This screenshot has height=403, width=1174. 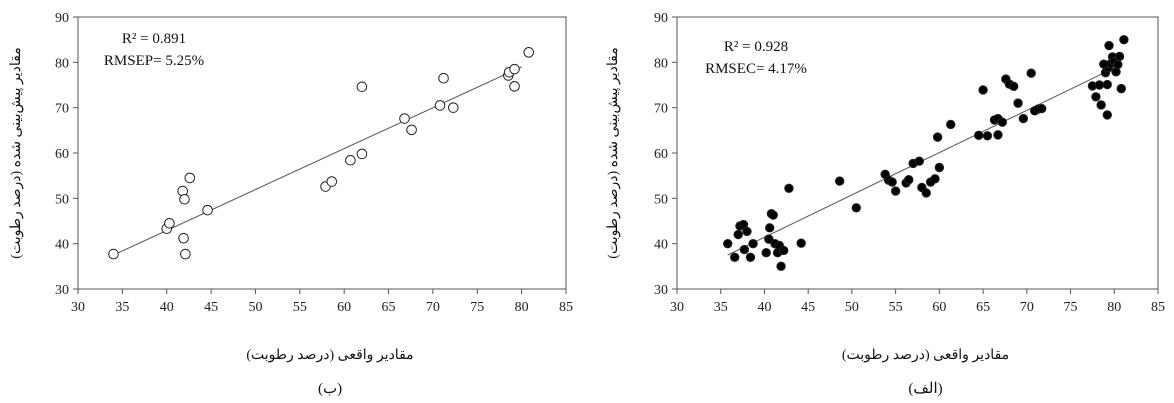 What do you see at coordinates (756, 47) in the screenshot?
I see `annotation-text: R² = 0.928` at bounding box center [756, 47].